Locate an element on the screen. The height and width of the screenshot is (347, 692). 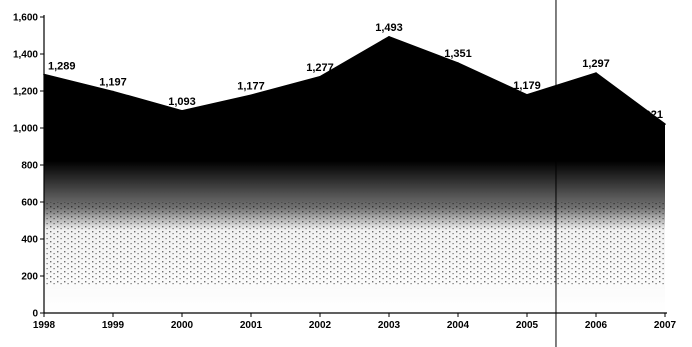
data-label: 1,093 is located at coordinates (182, 102).